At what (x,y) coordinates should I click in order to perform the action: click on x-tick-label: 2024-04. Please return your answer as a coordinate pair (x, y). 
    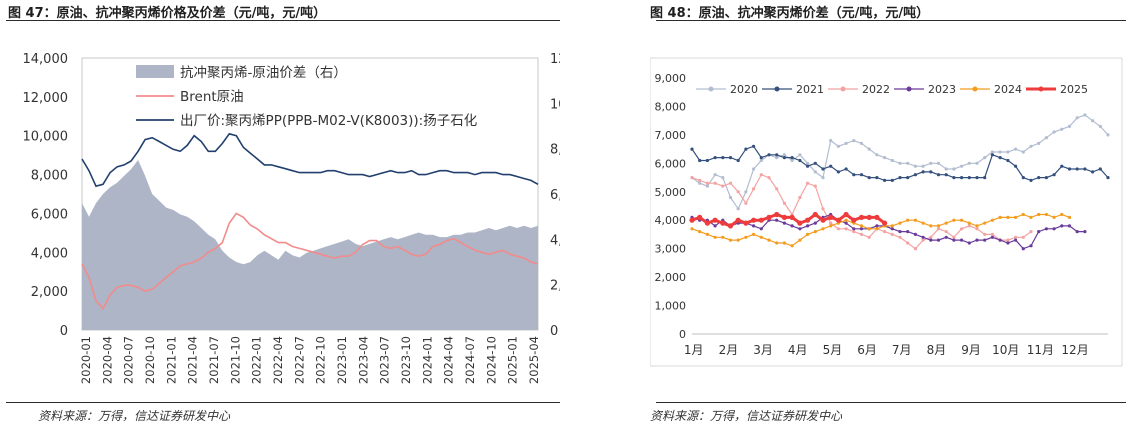
    Looking at the image, I should click on (449, 360).